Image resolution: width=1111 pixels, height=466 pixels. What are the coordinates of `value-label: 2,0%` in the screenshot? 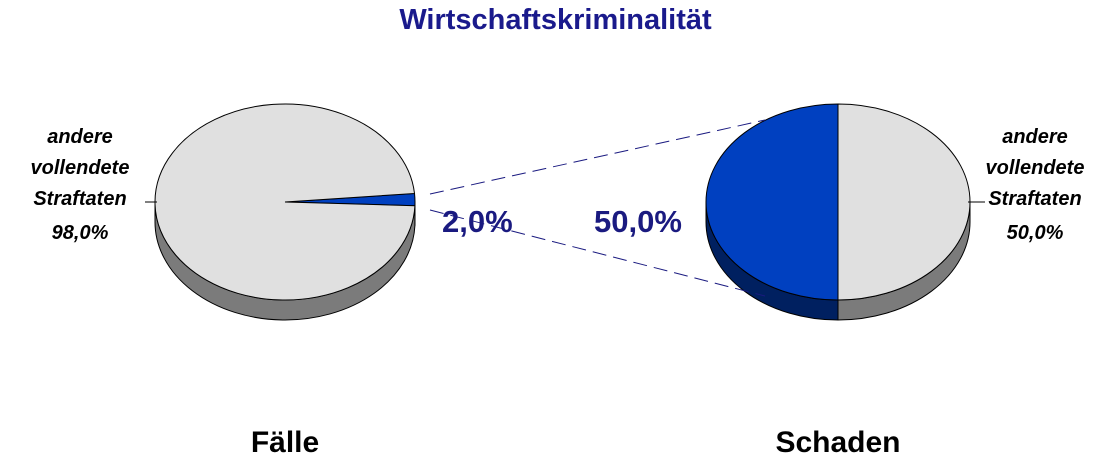 It's located at (477, 221).